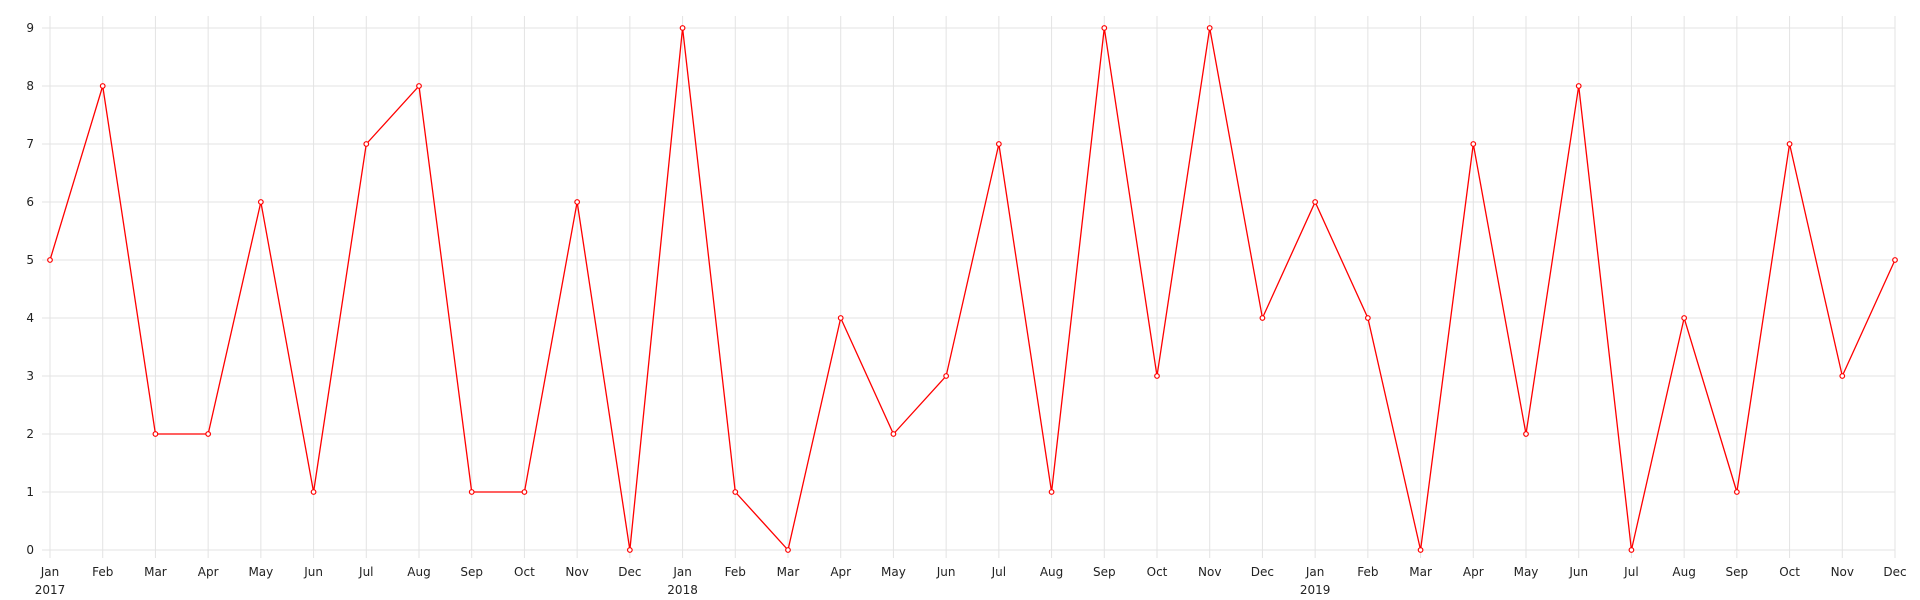 This screenshot has width=1920, height=600. I want to click on y-tick-label: 0, so click(30, 550).